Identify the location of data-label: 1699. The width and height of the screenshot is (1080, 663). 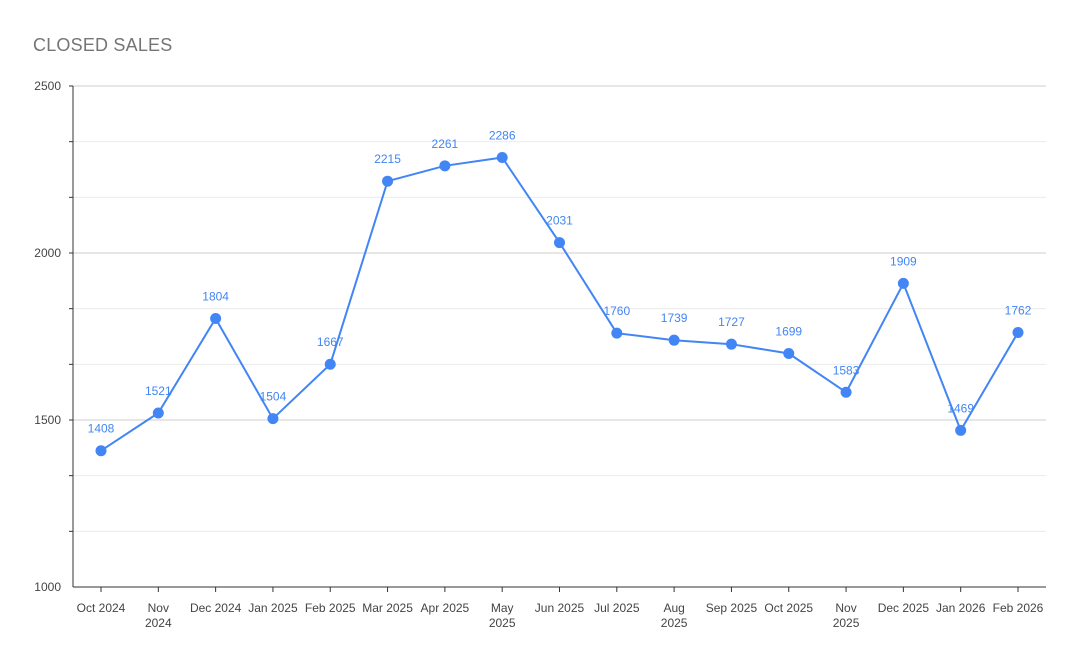
(788, 332).